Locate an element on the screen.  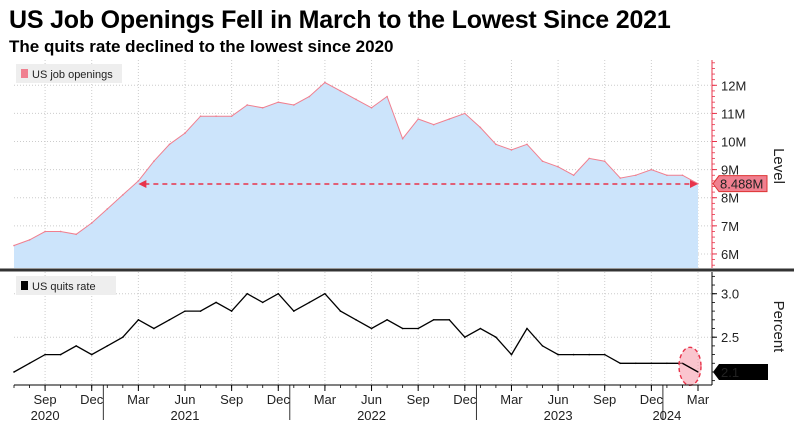
x-year-label: 2023 is located at coordinates (558, 415).